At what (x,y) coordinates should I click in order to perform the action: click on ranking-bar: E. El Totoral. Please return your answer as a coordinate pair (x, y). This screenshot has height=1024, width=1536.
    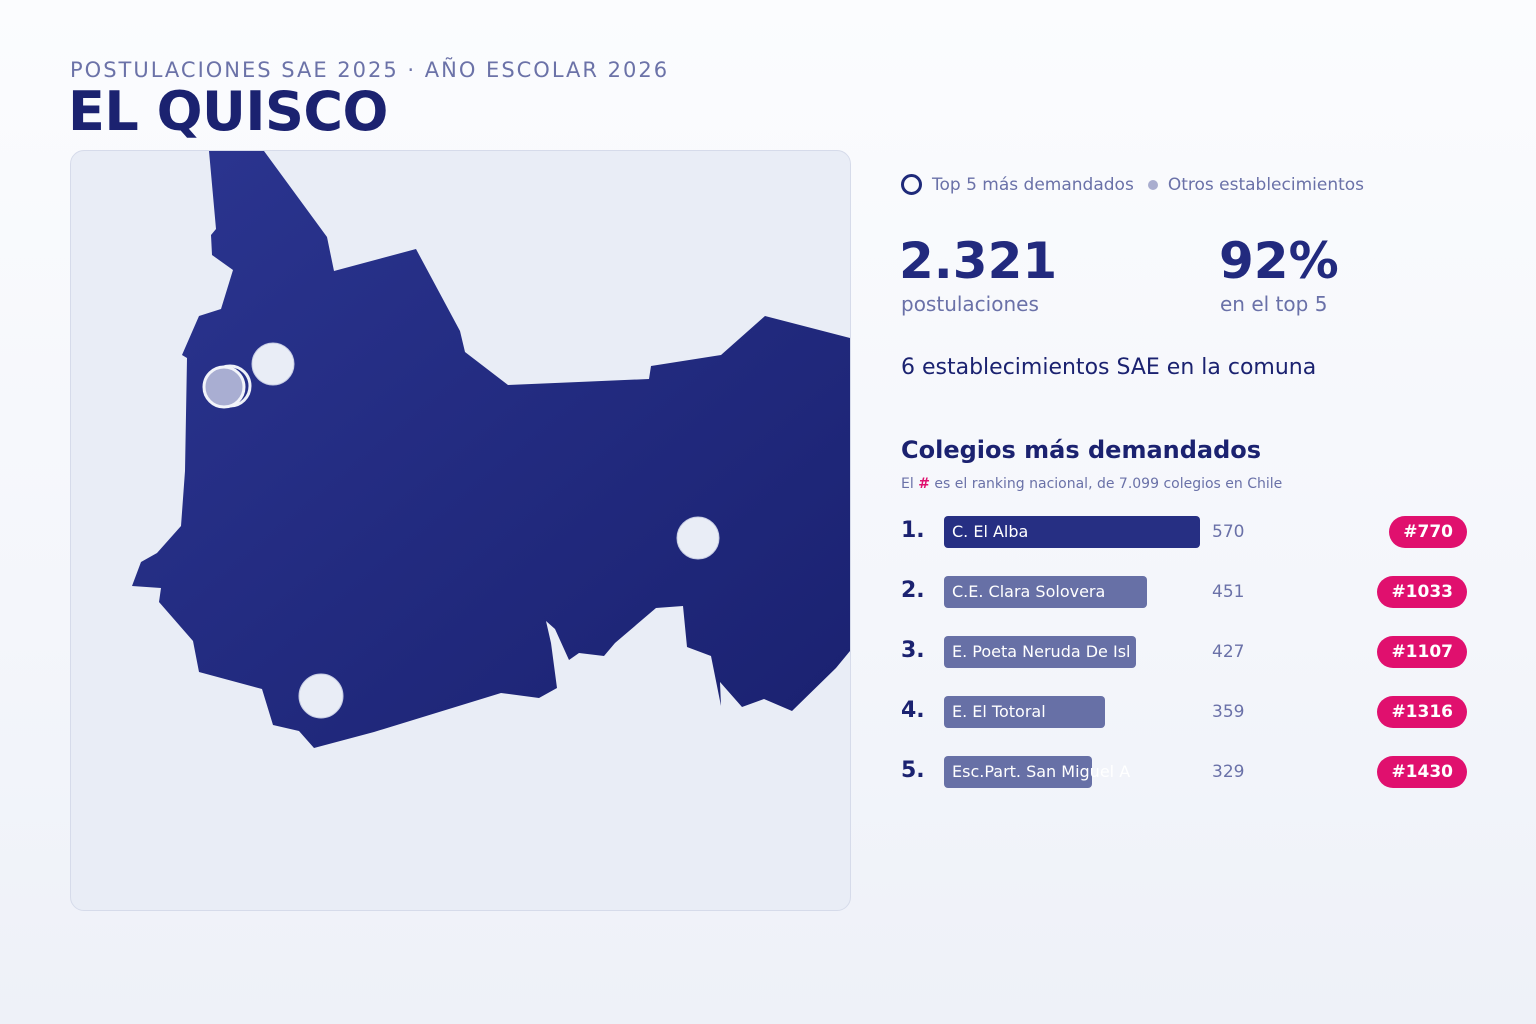
    Looking at the image, I should click on (1024, 712).